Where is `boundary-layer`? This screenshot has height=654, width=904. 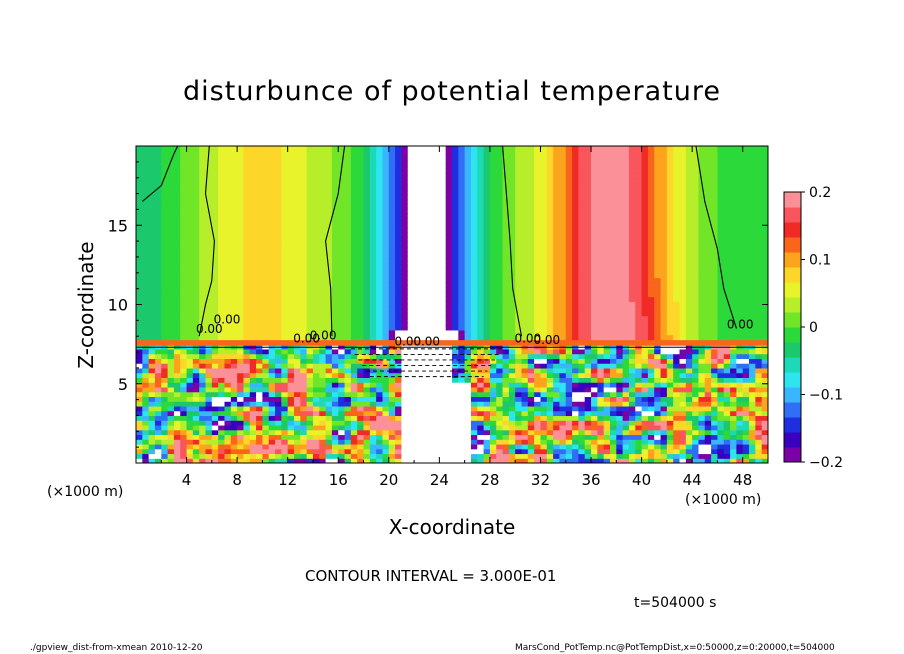
boundary-layer is located at coordinates (452, 343).